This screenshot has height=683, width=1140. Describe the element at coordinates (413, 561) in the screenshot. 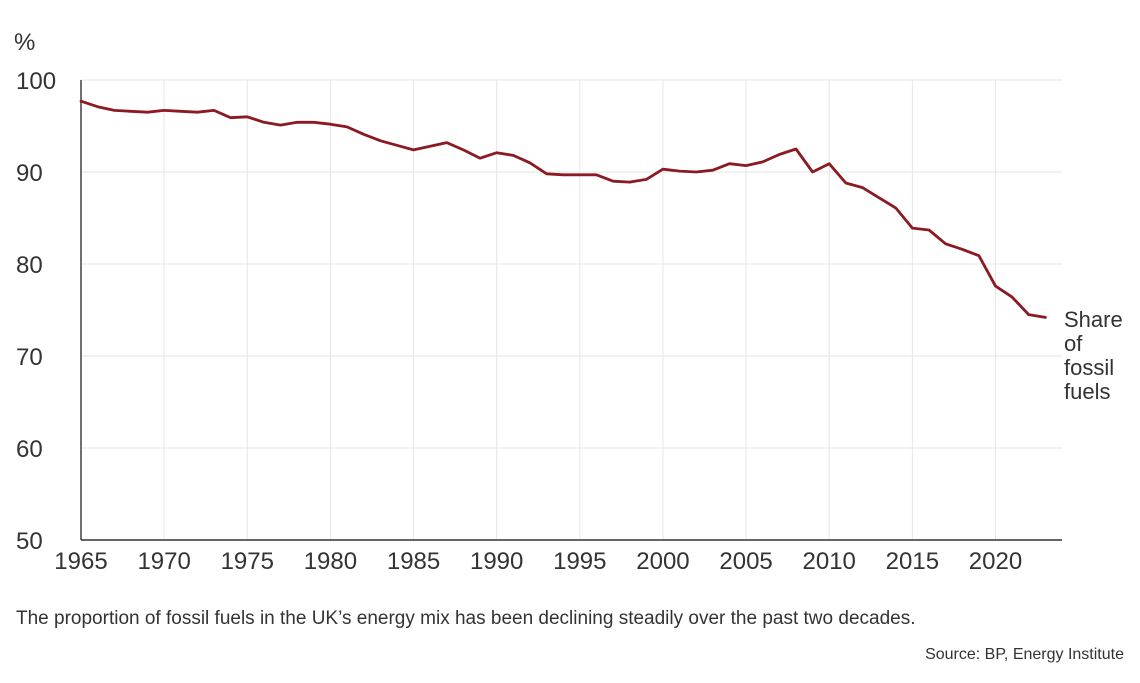

I see `x-tick-label: 1985` at that location.